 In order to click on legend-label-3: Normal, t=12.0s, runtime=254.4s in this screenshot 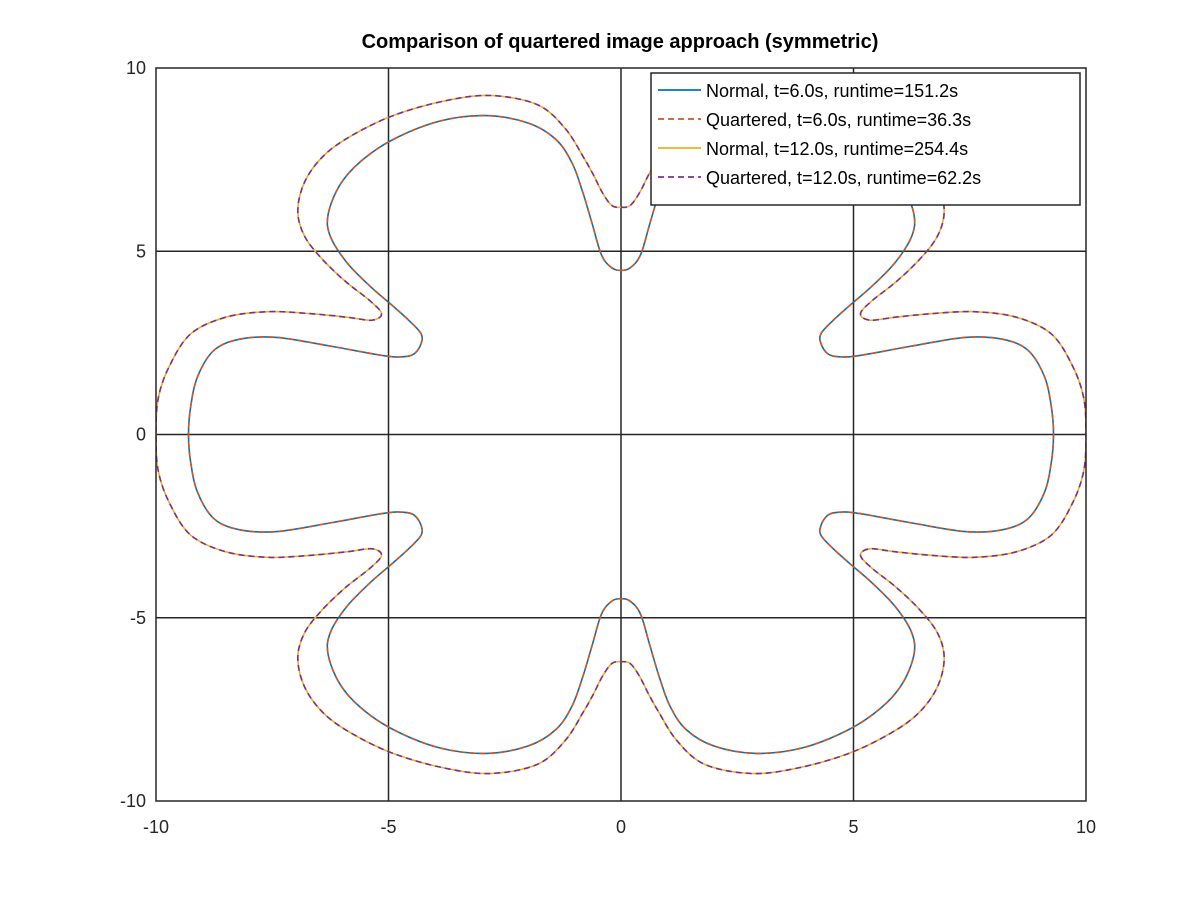, I will do `click(837, 149)`.